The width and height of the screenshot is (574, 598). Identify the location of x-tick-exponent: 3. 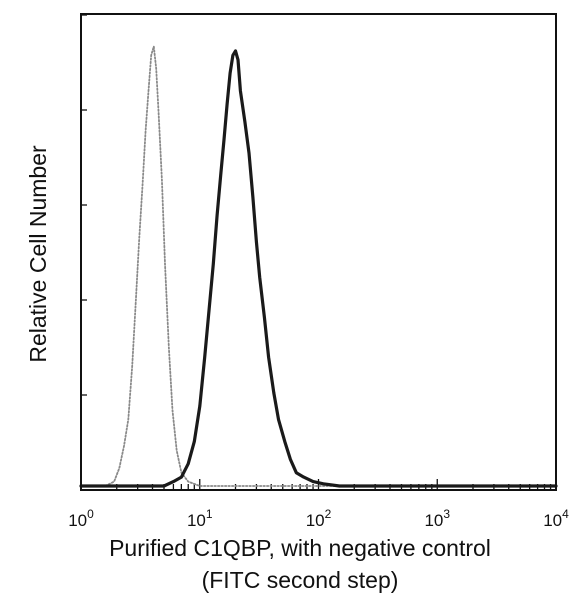
(446, 514).